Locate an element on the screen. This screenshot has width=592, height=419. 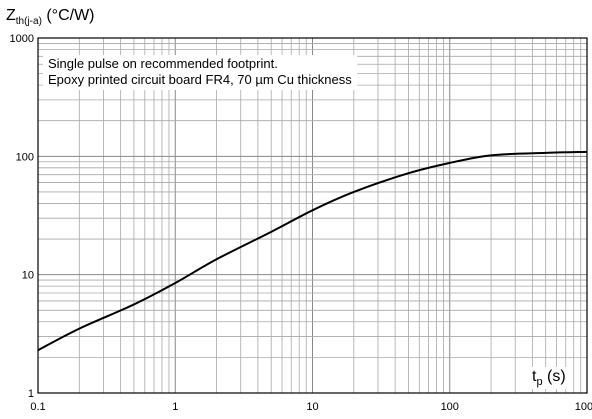
y-tick-label: 100 is located at coordinates (25, 157).